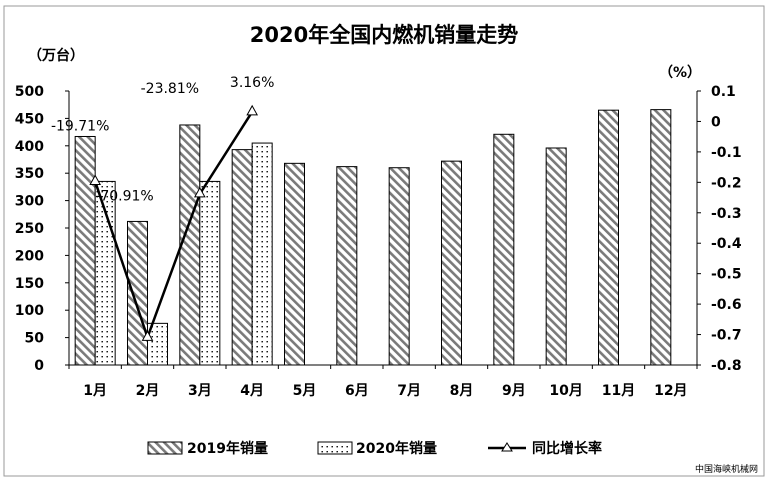 The image size is (768, 482). What do you see at coordinates (726, 244) in the screenshot?
I see `right-tick-label: -0.4` at bounding box center [726, 244].